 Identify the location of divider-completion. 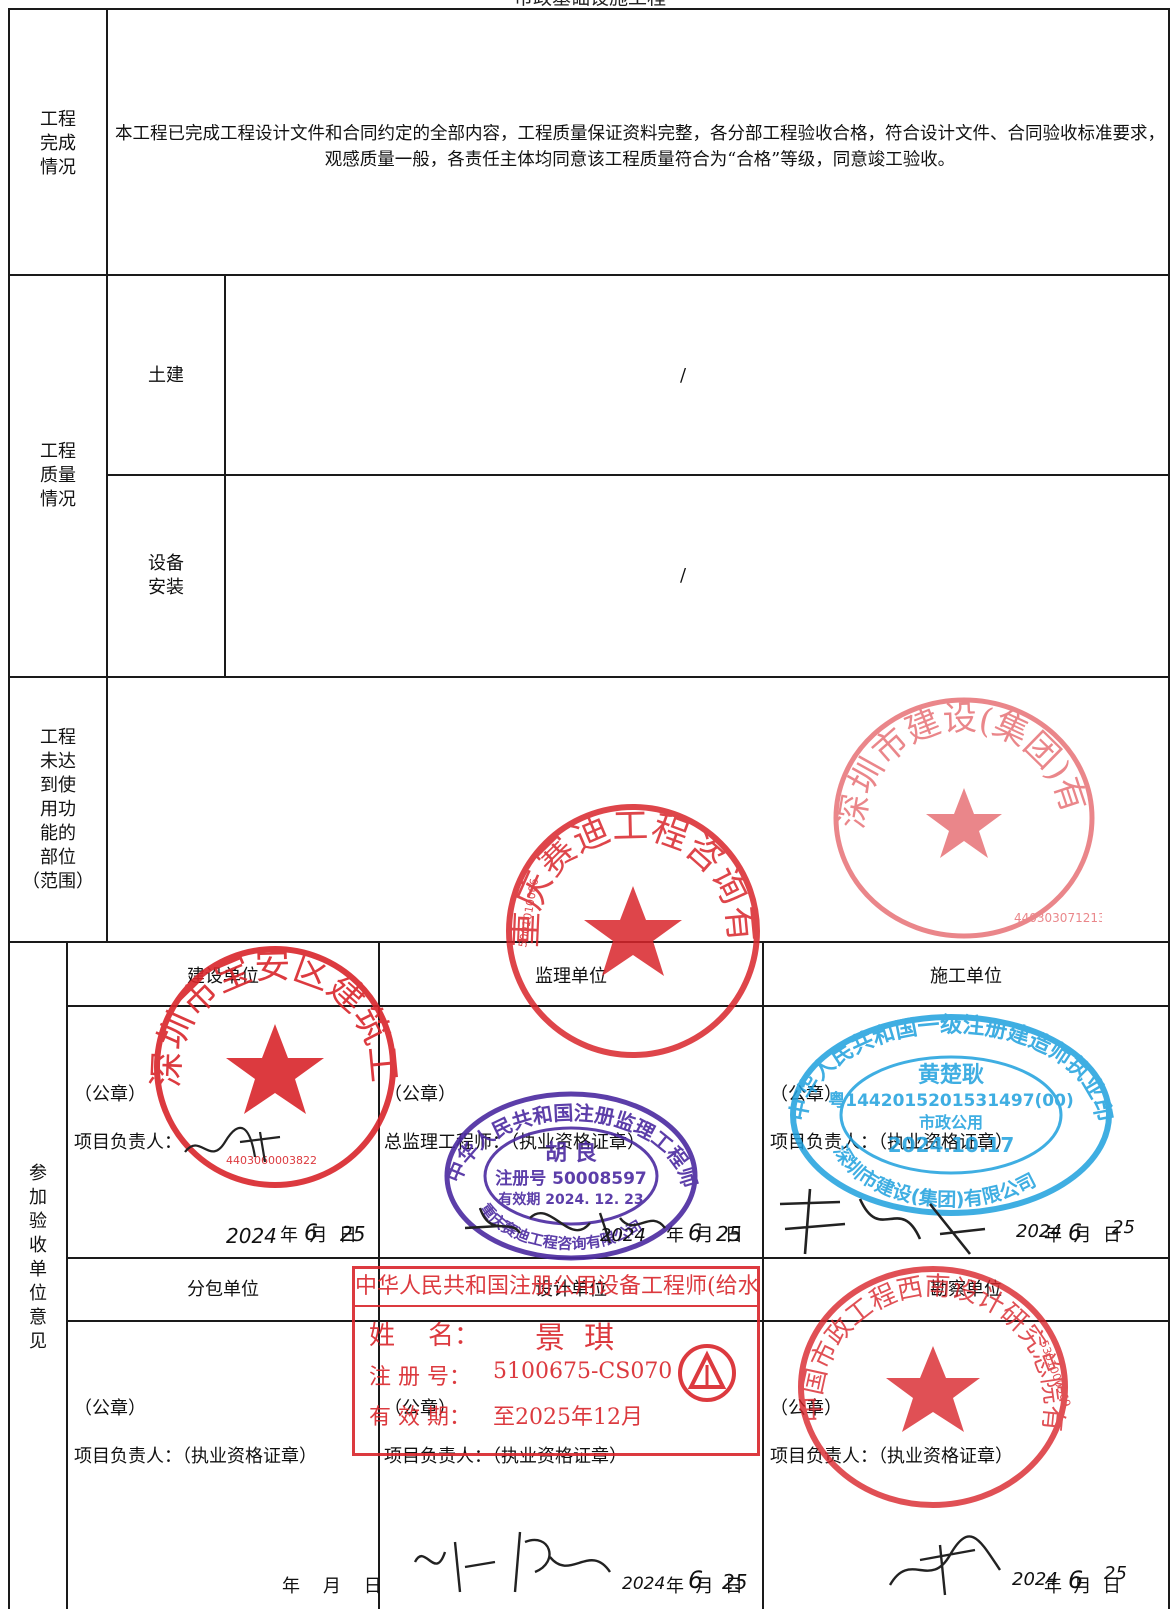
(589, 275).